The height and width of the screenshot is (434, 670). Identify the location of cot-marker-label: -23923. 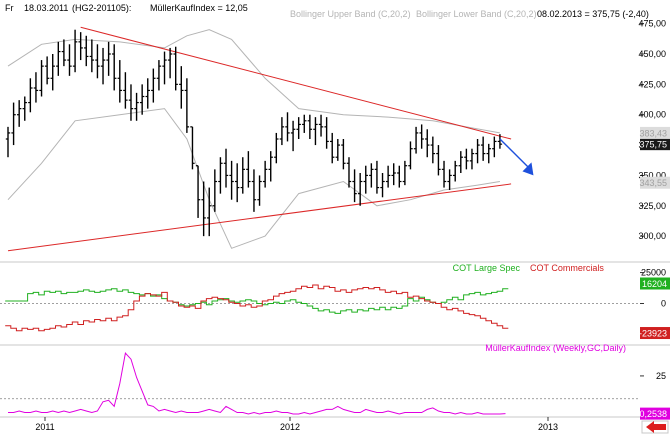
(653, 334).